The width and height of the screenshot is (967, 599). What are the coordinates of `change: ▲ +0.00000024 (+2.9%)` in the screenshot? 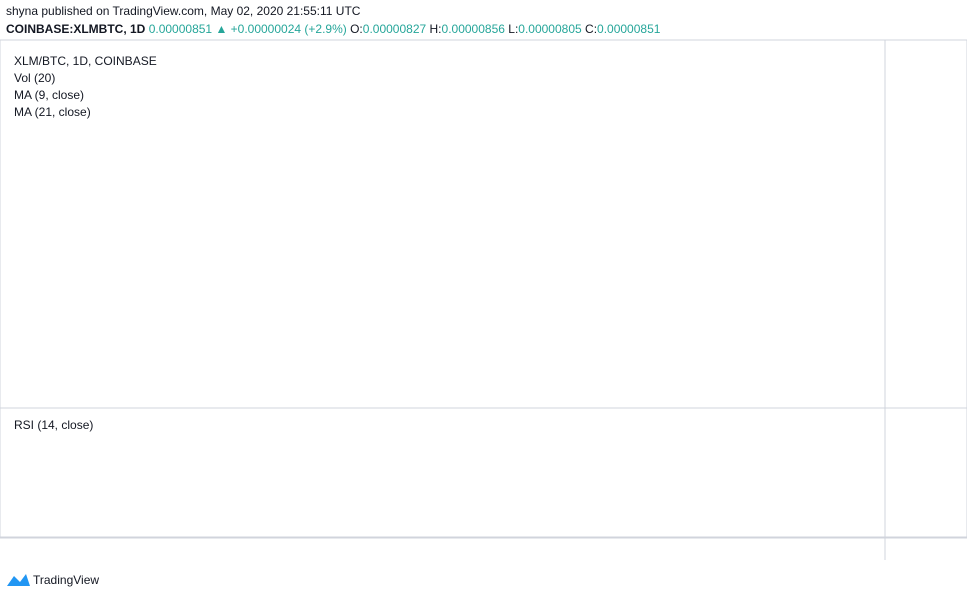 It's located at (280, 29).